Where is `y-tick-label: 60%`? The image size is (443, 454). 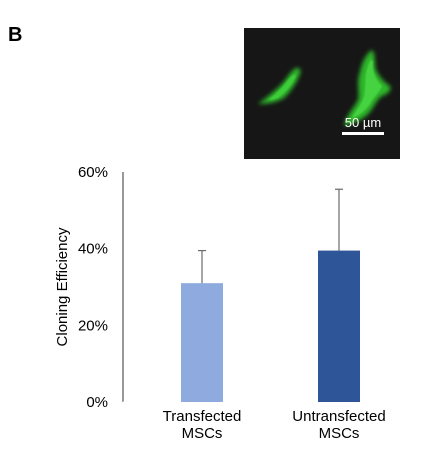
y-tick-label: 60% is located at coordinates (93, 172).